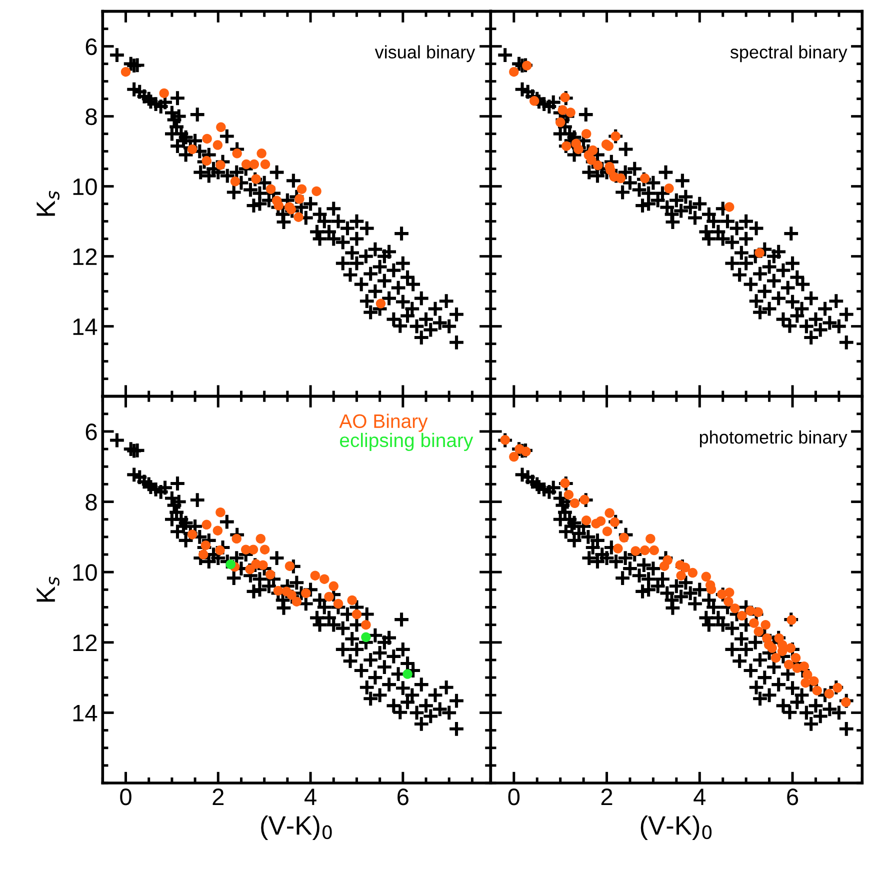 The image size is (870, 871). I want to click on x-tick-label: 4, so click(700, 796).